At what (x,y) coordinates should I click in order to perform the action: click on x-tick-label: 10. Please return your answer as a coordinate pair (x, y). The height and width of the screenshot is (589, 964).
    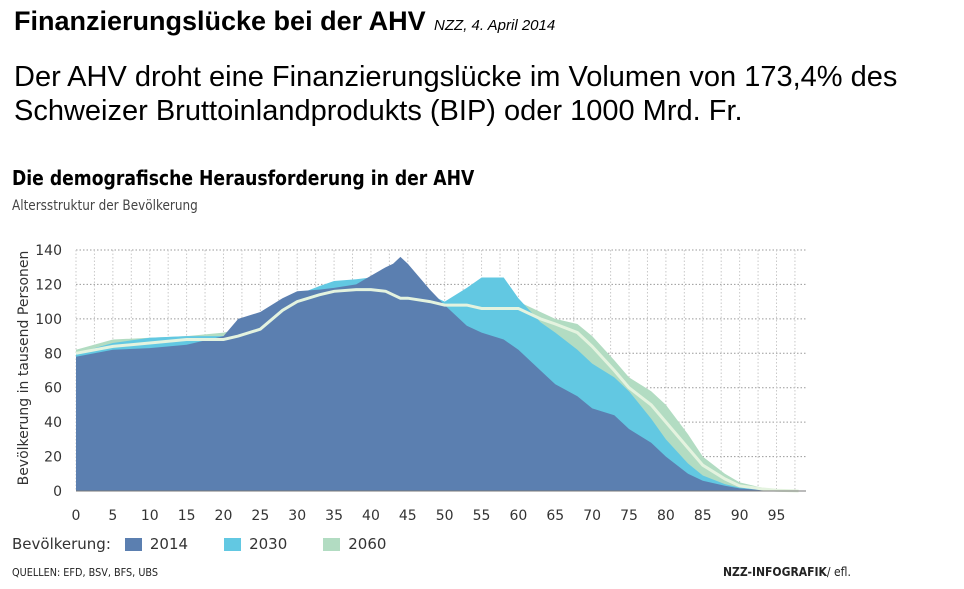
    Looking at the image, I should click on (150, 516).